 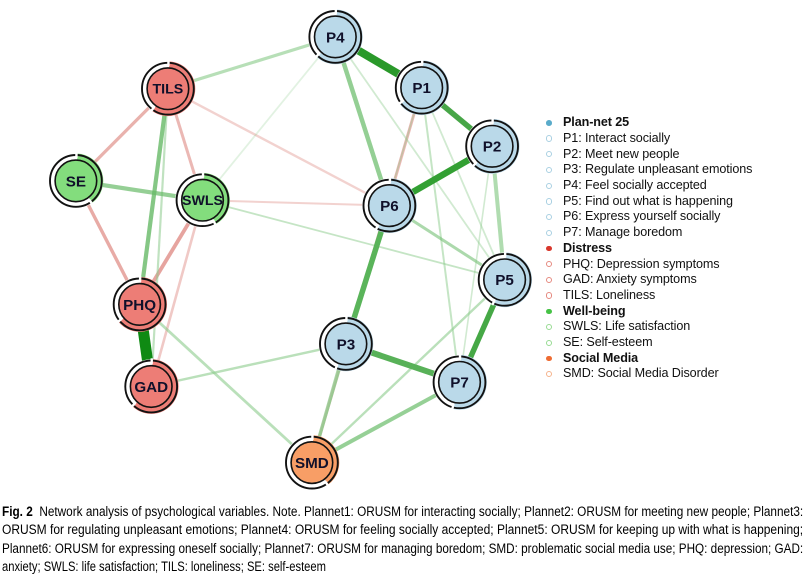 What do you see at coordinates (421, 88) in the screenshot?
I see `svg-text: P1` at bounding box center [421, 88].